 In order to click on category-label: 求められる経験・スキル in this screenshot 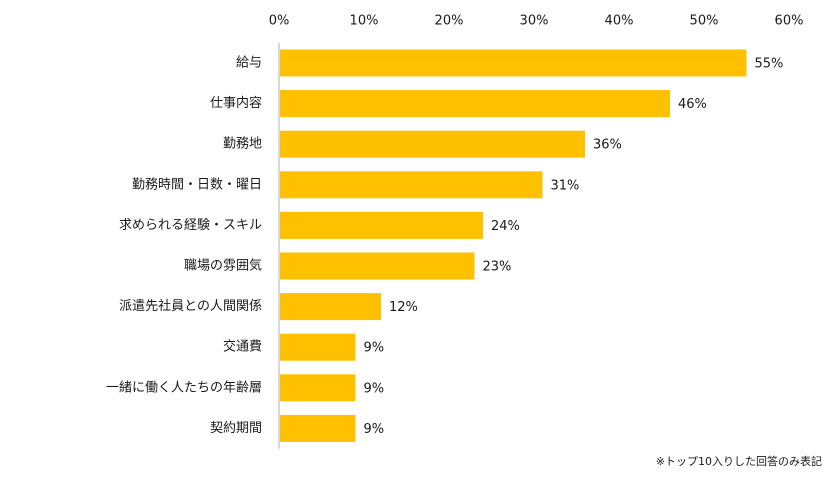, I will do `click(190, 225)`.